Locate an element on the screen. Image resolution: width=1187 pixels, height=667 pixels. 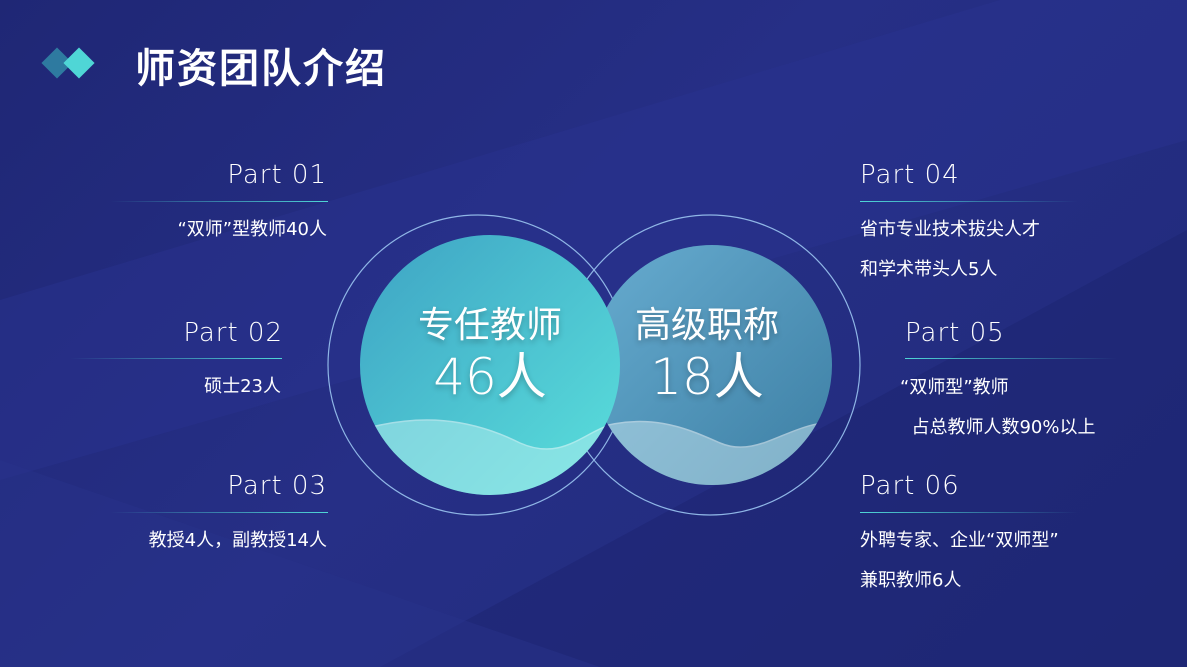
part-05-label: Part 05 is located at coordinates (955, 333).